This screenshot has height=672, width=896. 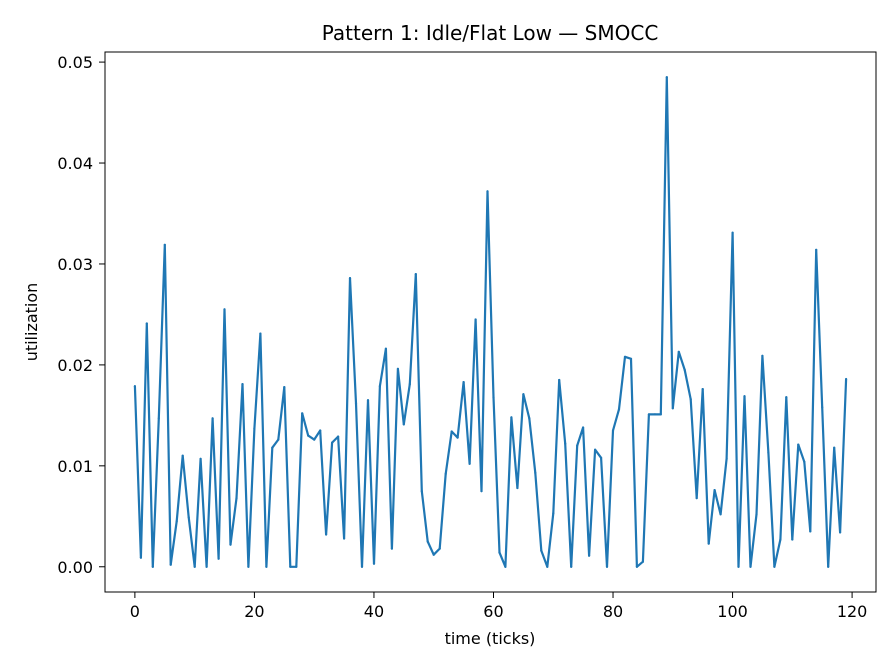 I want to click on x-tick-label: 40, so click(x=374, y=611).